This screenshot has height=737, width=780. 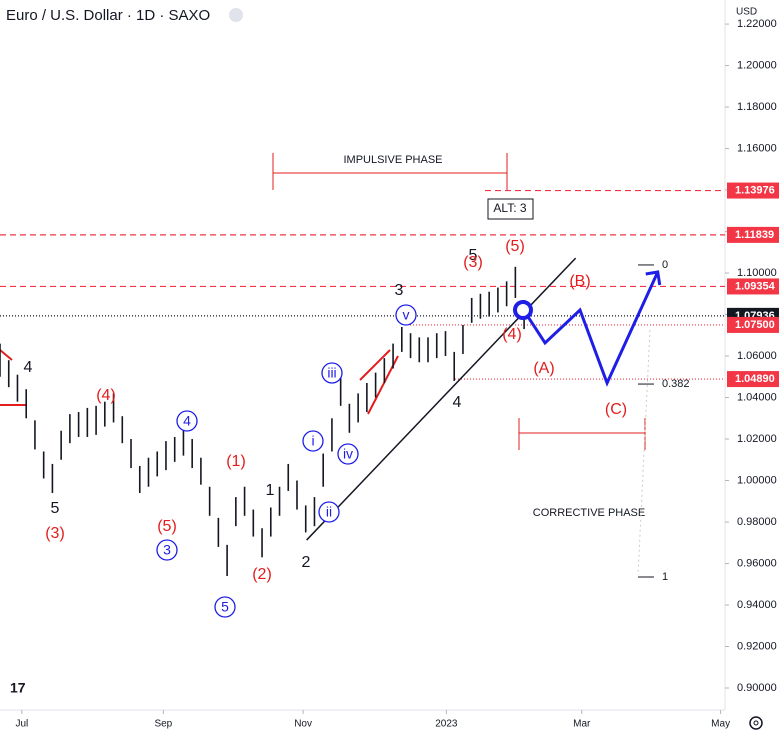 I want to click on x-tick-label: Mar, so click(x=582, y=724).